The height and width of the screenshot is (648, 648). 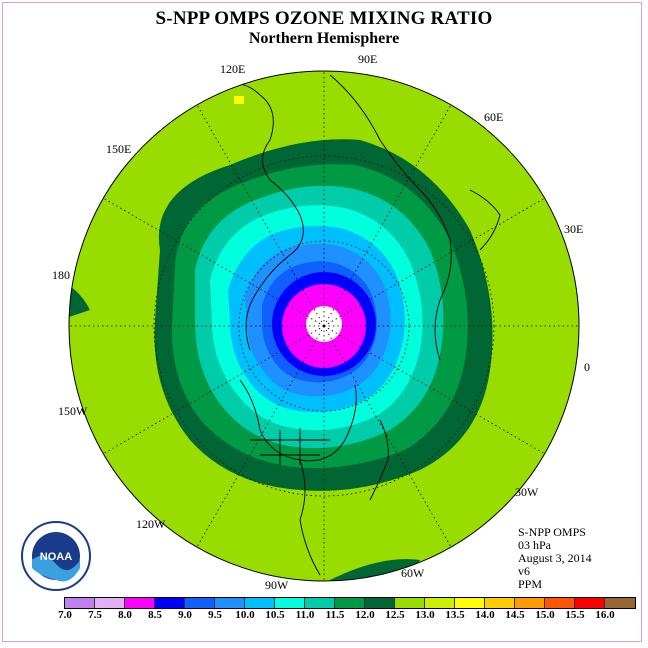 What do you see at coordinates (61, 275) in the screenshot?
I see `lon-label-180: 180` at bounding box center [61, 275].